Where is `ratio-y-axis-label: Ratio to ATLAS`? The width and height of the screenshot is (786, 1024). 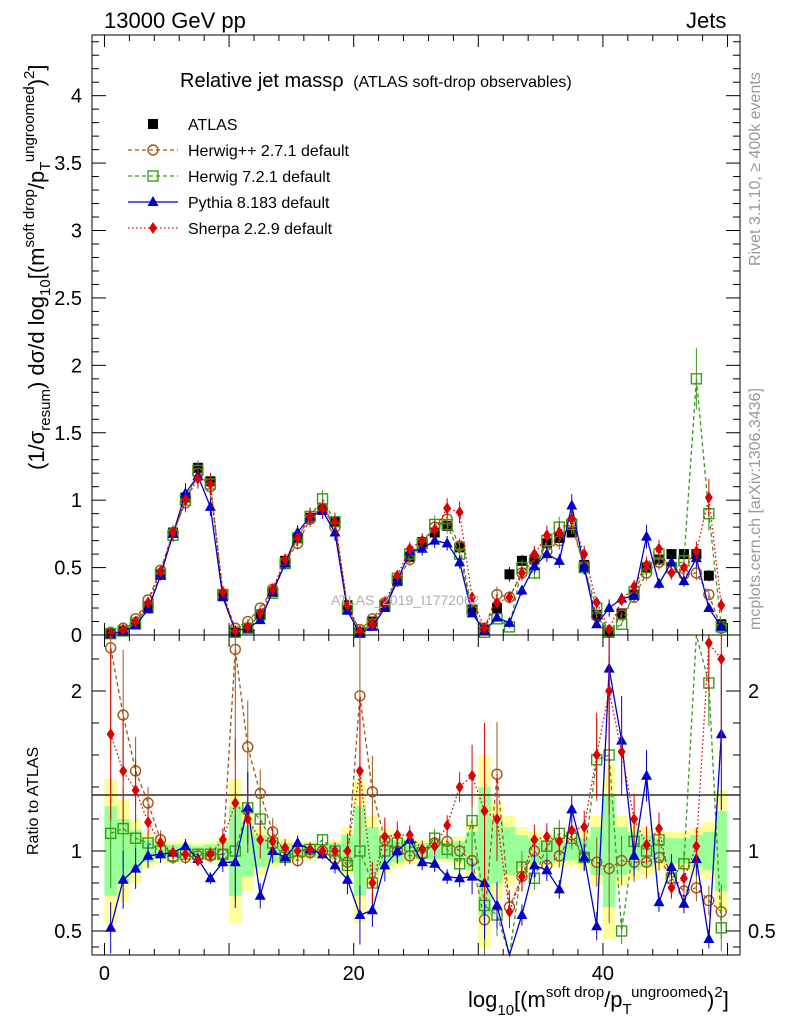 ratio-y-axis-label: Ratio to ATLAS is located at coordinates (33, 801).